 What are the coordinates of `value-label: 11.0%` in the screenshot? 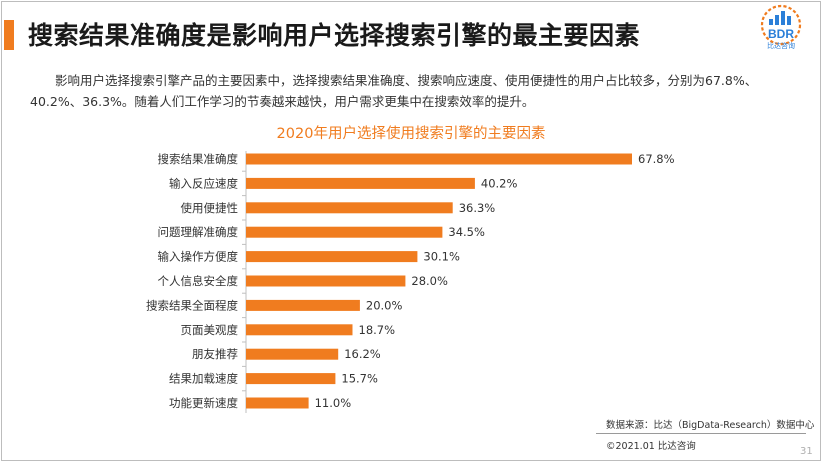 It's located at (333, 403).